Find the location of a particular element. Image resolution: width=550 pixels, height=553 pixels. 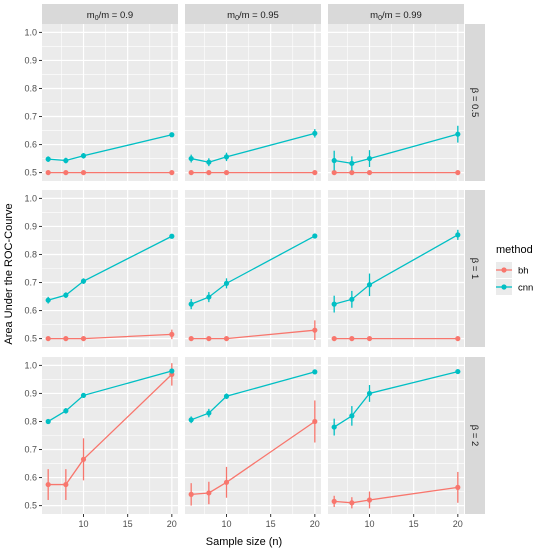

legend-key-point-bh is located at coordinates (504, 270).